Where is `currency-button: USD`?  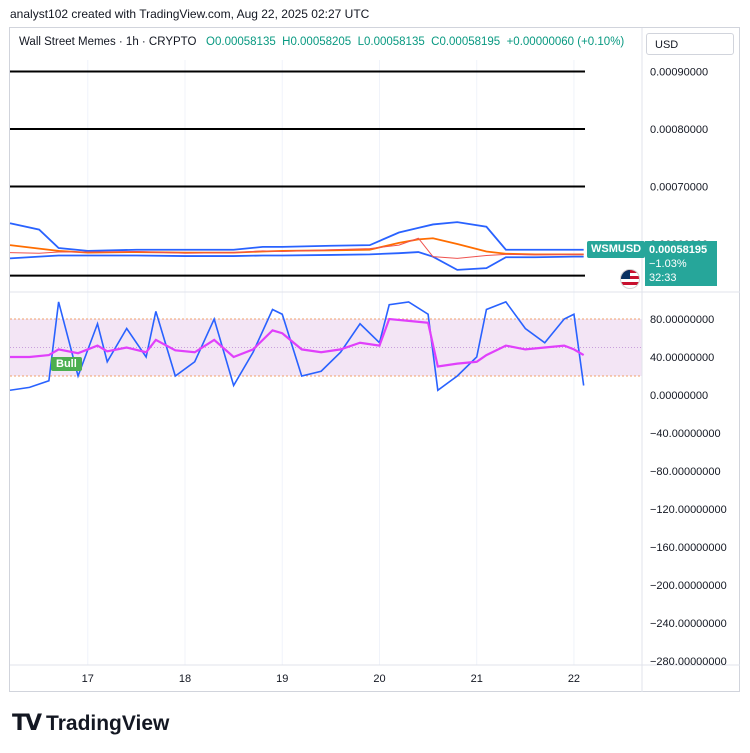
currency-button: USD is located at coordinates (690, 44).